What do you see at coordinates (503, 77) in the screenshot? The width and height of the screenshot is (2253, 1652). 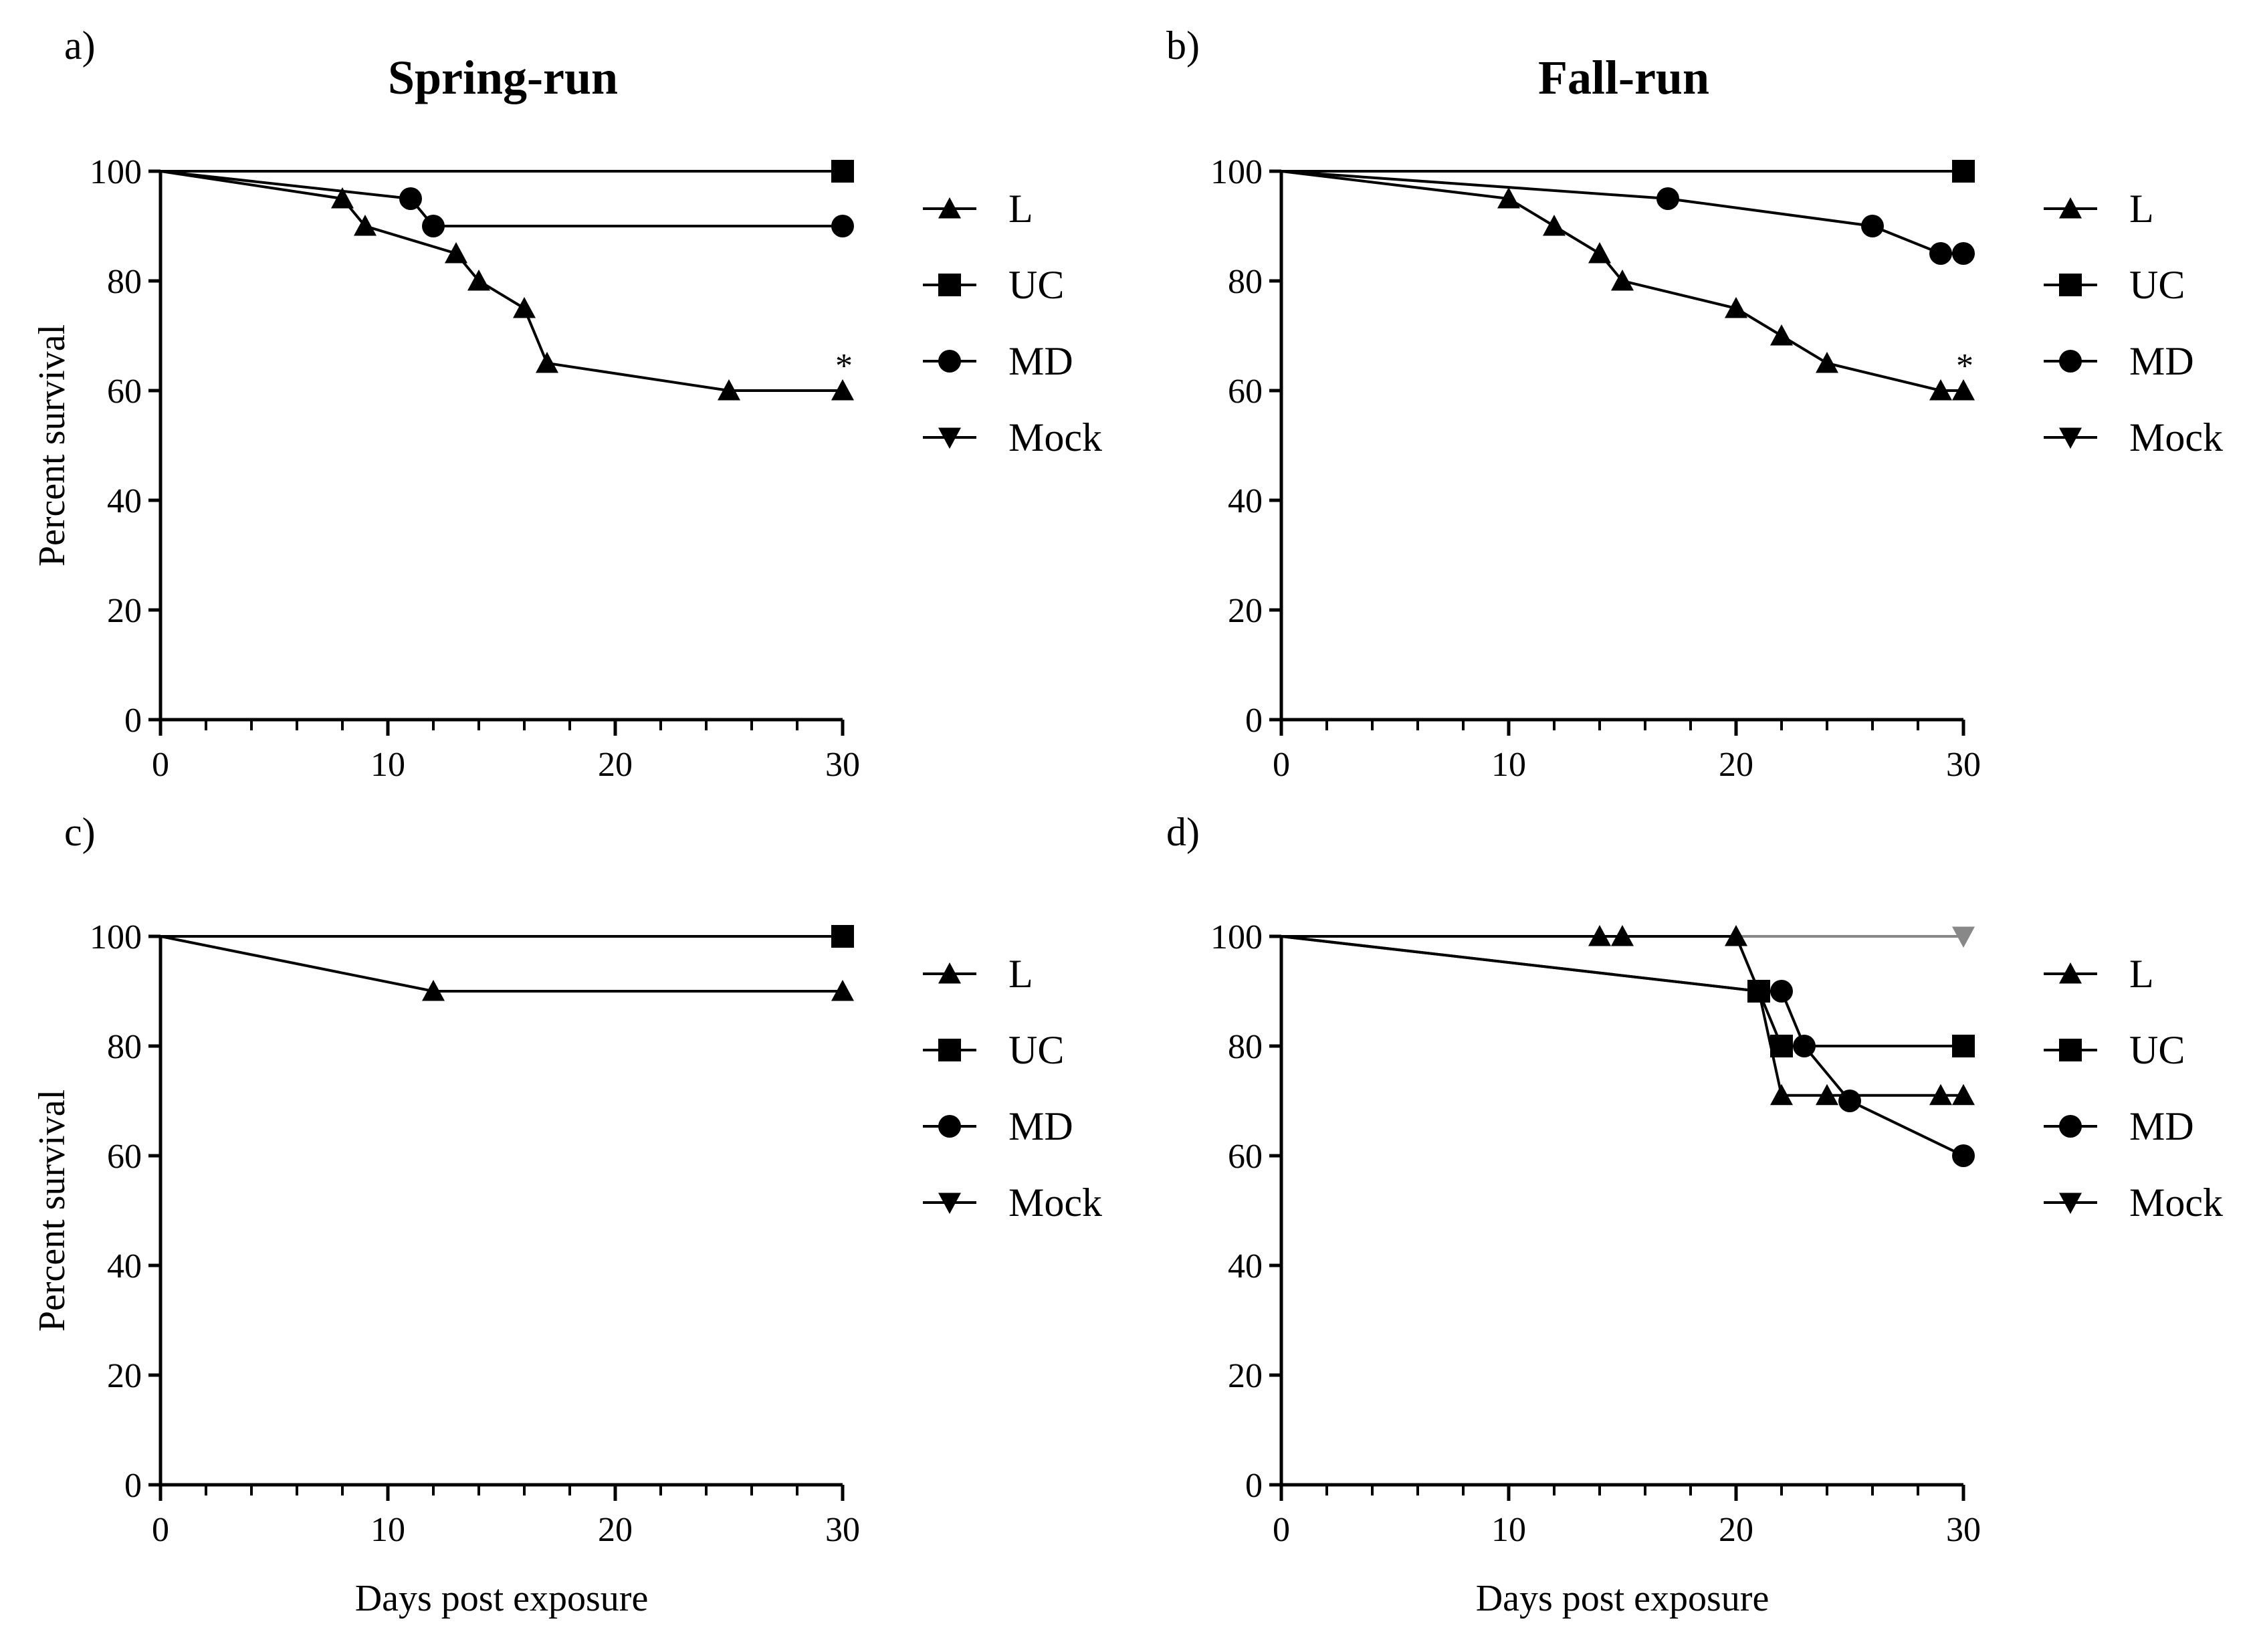 I see `chart-title: Spring-run` at bounding box center [503, 77].